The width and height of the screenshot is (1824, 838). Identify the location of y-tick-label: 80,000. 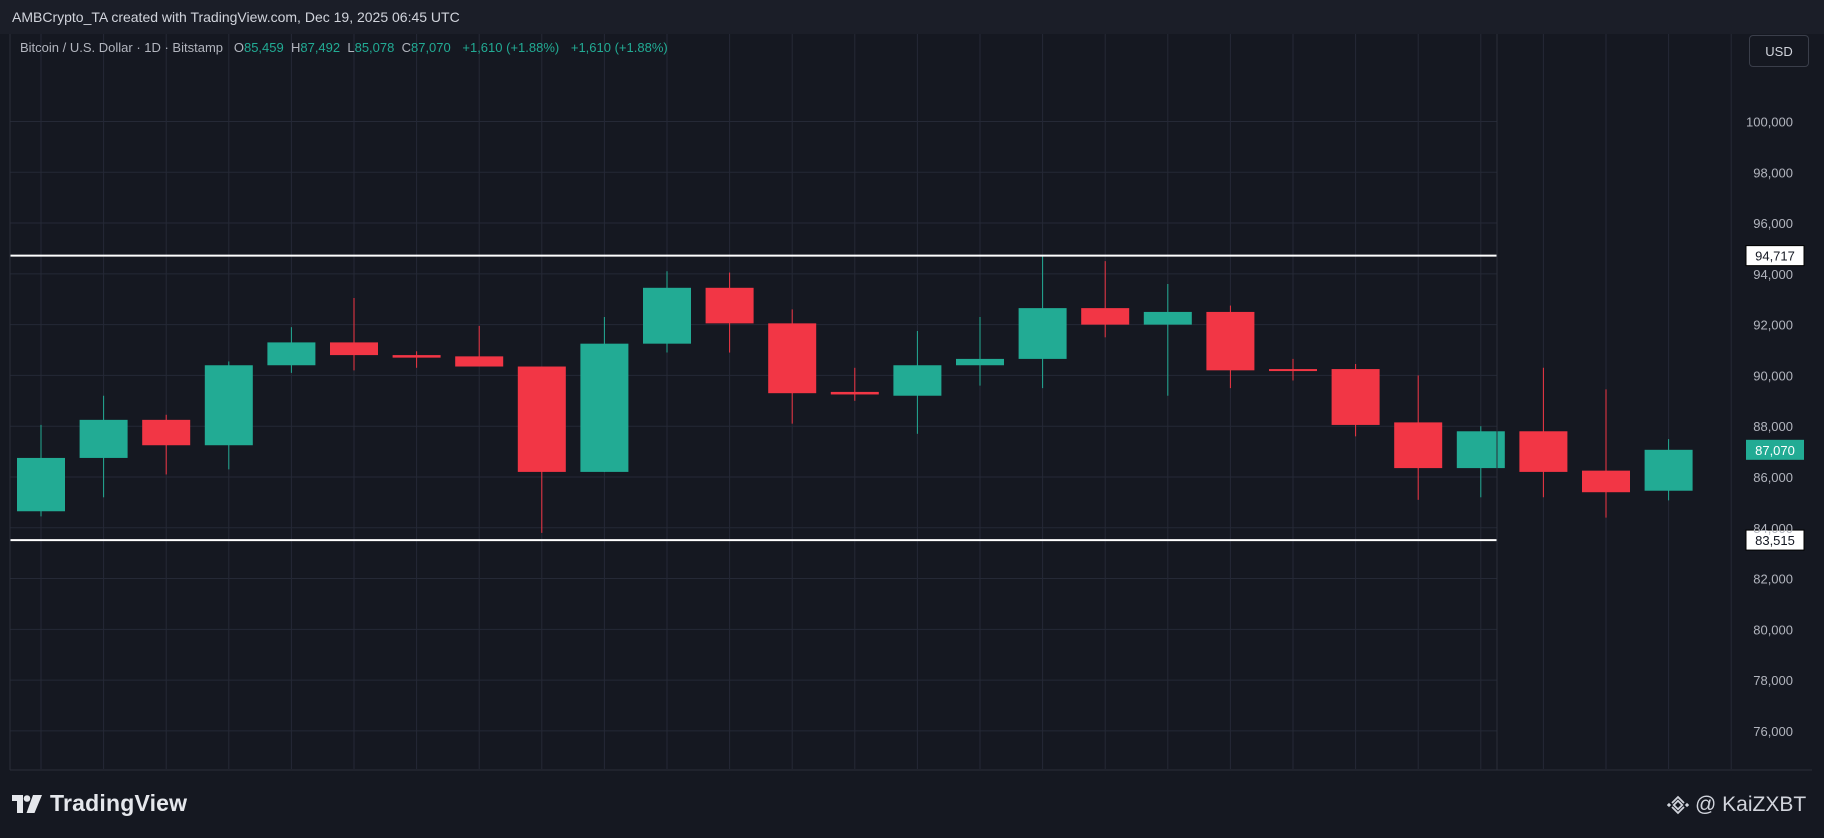
(1773, 629).